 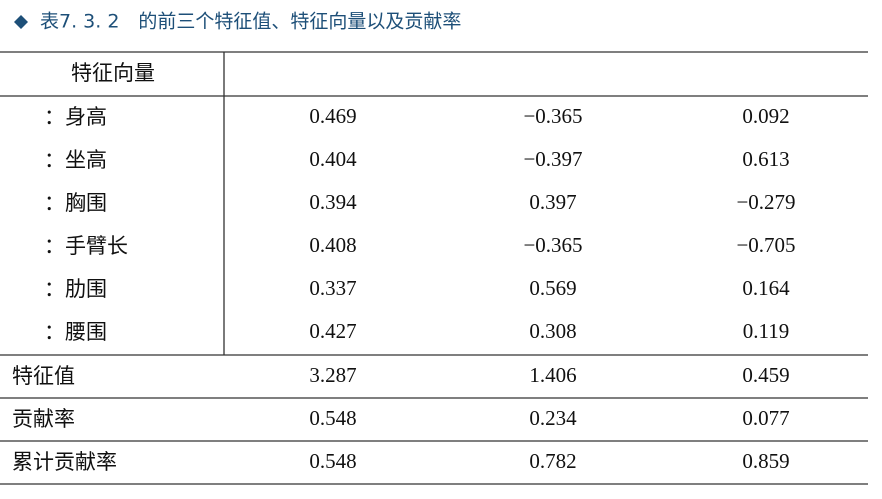 What do you see at coordinates (553, 418) in the screenshot?
I see `cell-value: 0.234` at bounding box center [553, 418].